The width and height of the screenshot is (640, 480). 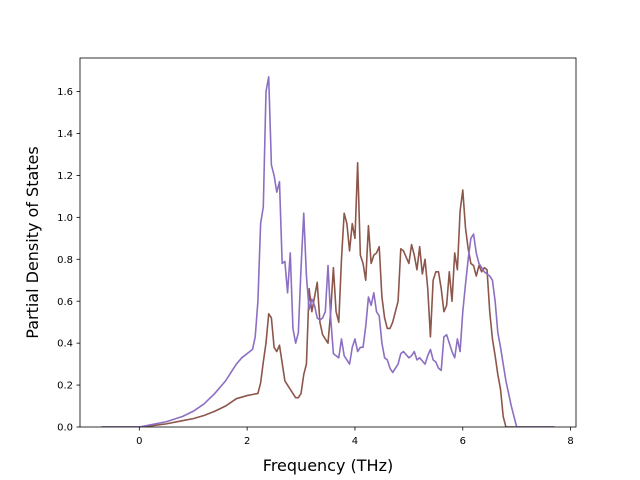 What do you see at coordinates (65, 176) in the screenshot?
I see `y-tick-label: 1.2` at bounding box center [65, 176].